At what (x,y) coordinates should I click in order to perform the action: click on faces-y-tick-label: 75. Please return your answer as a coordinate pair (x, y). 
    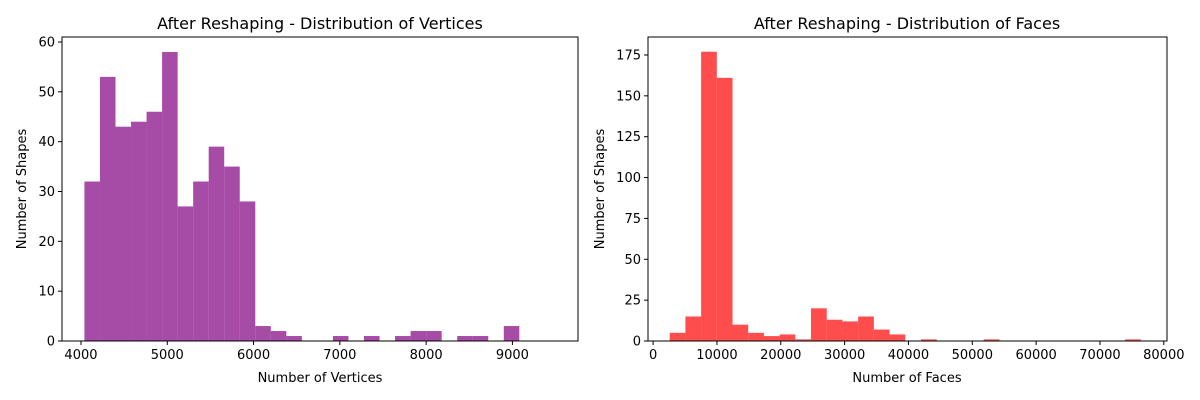
    Looking at the image, I should click on (632, 219).